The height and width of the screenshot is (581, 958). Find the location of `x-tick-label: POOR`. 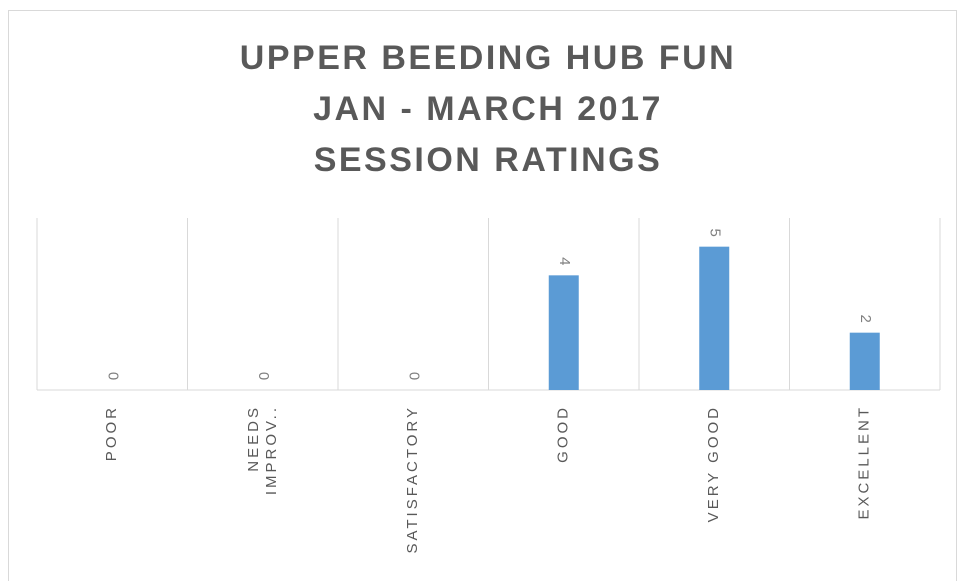

x-tick-label: POOR is located at coordinates (111, 433).